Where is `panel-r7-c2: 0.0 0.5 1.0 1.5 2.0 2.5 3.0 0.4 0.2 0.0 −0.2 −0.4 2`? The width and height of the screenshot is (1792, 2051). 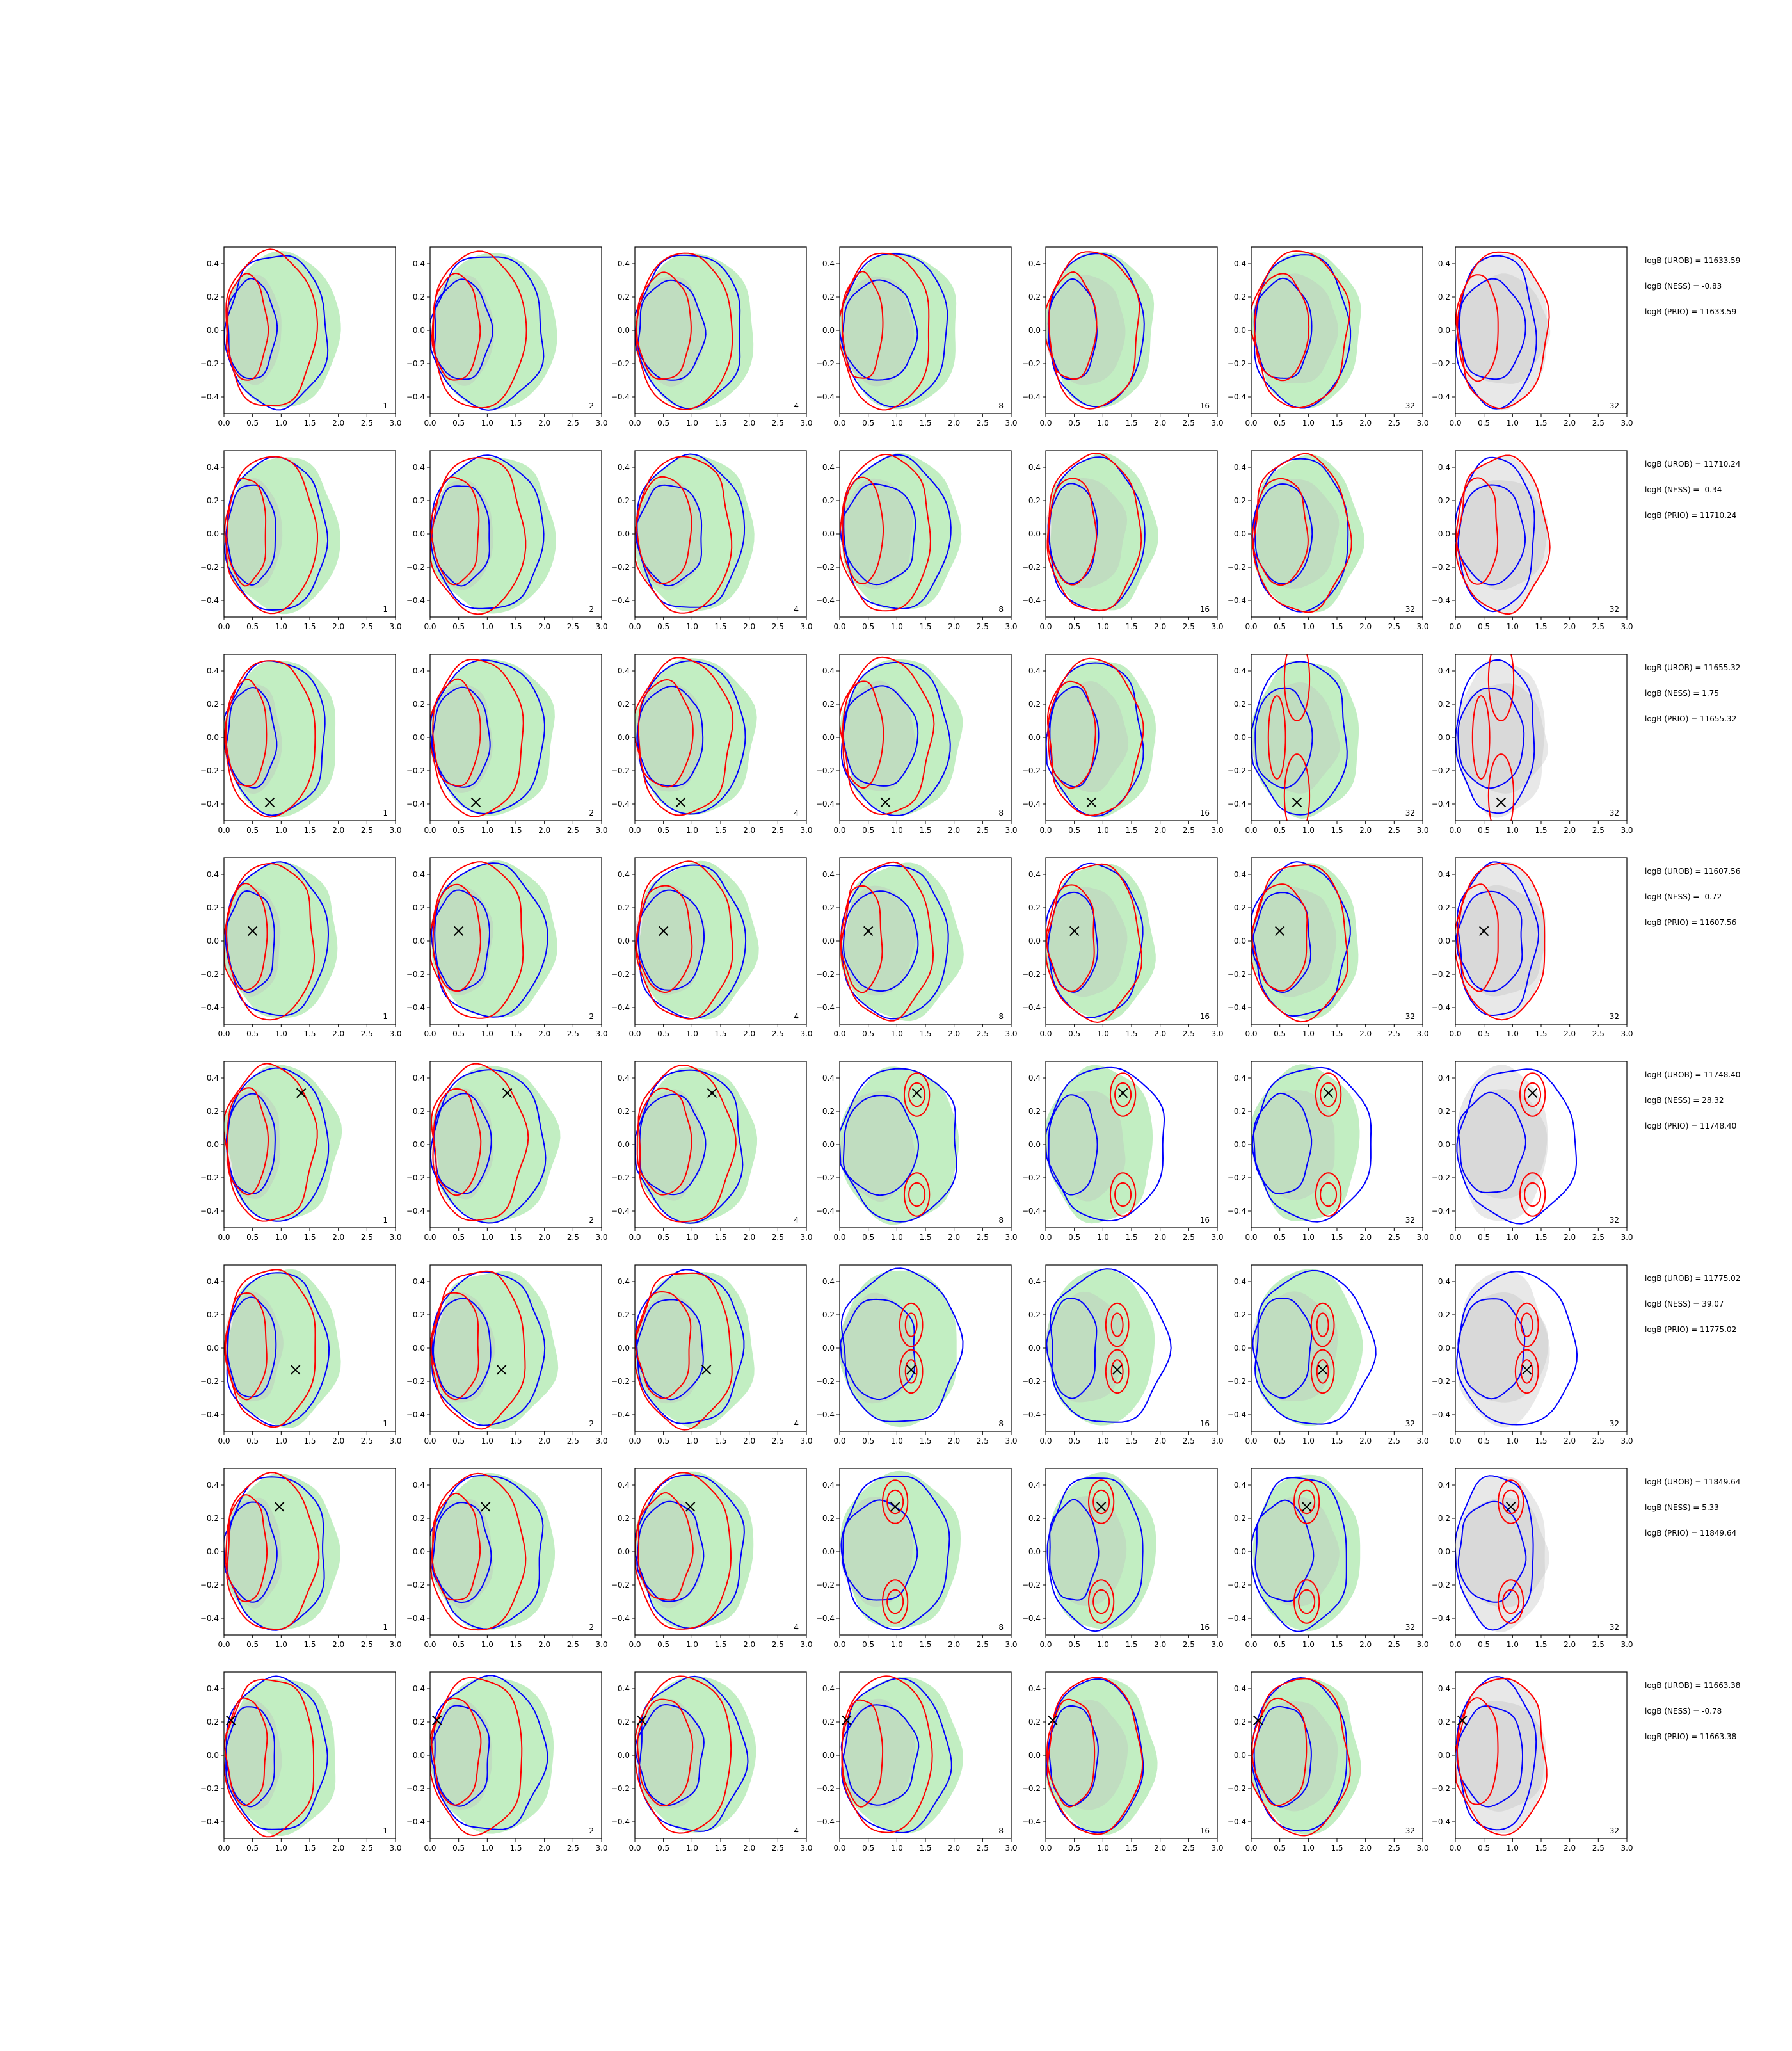 panel-r7-c2: 0.0 0.5 1.0 1.5 2.0 2.5 3.0 0.4 0.2 0.0 −0.2 −0.4 2 is located at coordinates (507, 1558).